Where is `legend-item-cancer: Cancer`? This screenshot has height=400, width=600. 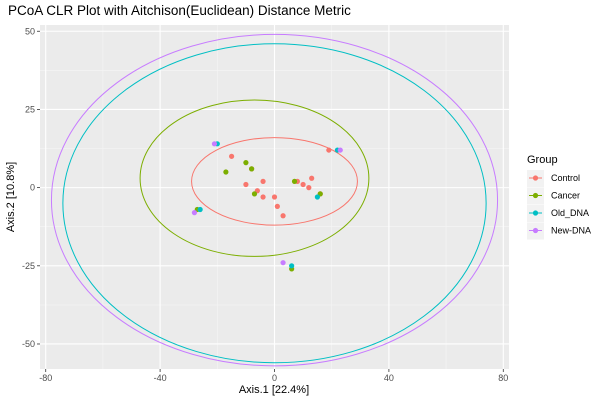
legend-item-cancer: Cancer is located at coordinates (553, 196).